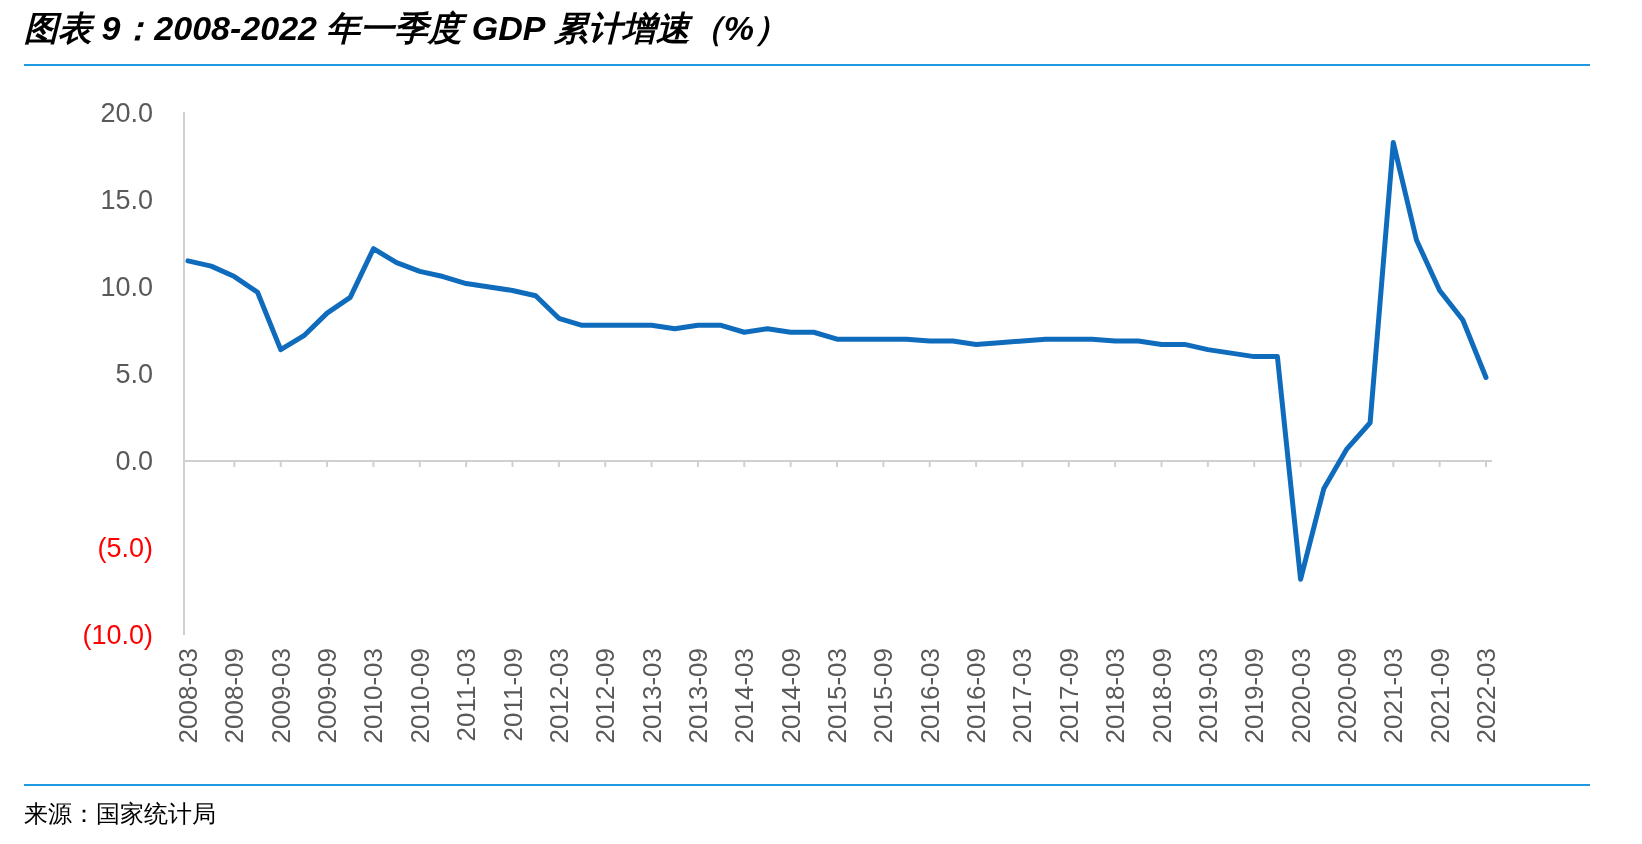 Image resolution: width=1642 pixels, height=844 pixels. What do you see at coordinates (1207, 696) in the screenshot?
I see `x-tick-label: 2019-03` at bounding box center [1207, 696].